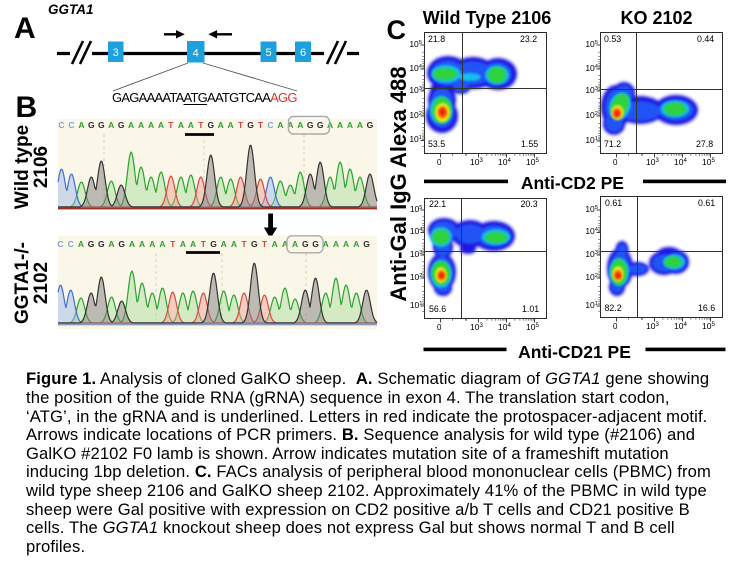 This screenshot has height=578, width=736. What do you see at coordinates (303, 53) in the screenshot?
I see `svg-text: 6` at bounding box center [303, 53].